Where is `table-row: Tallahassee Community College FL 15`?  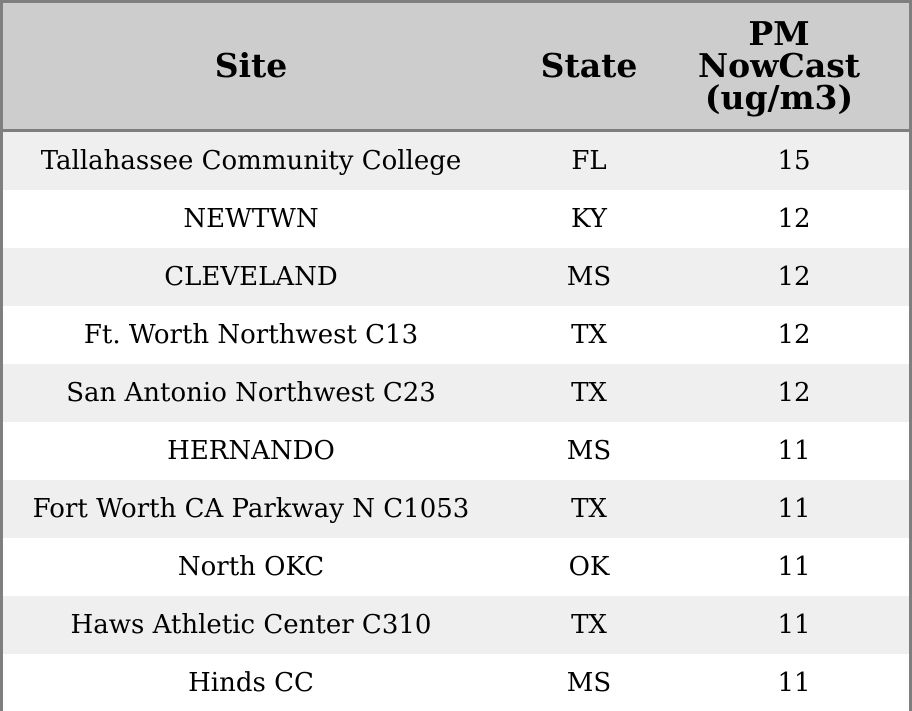
table-row: Tallahassee Community College FL 15 is located at coordinates (456, 161).